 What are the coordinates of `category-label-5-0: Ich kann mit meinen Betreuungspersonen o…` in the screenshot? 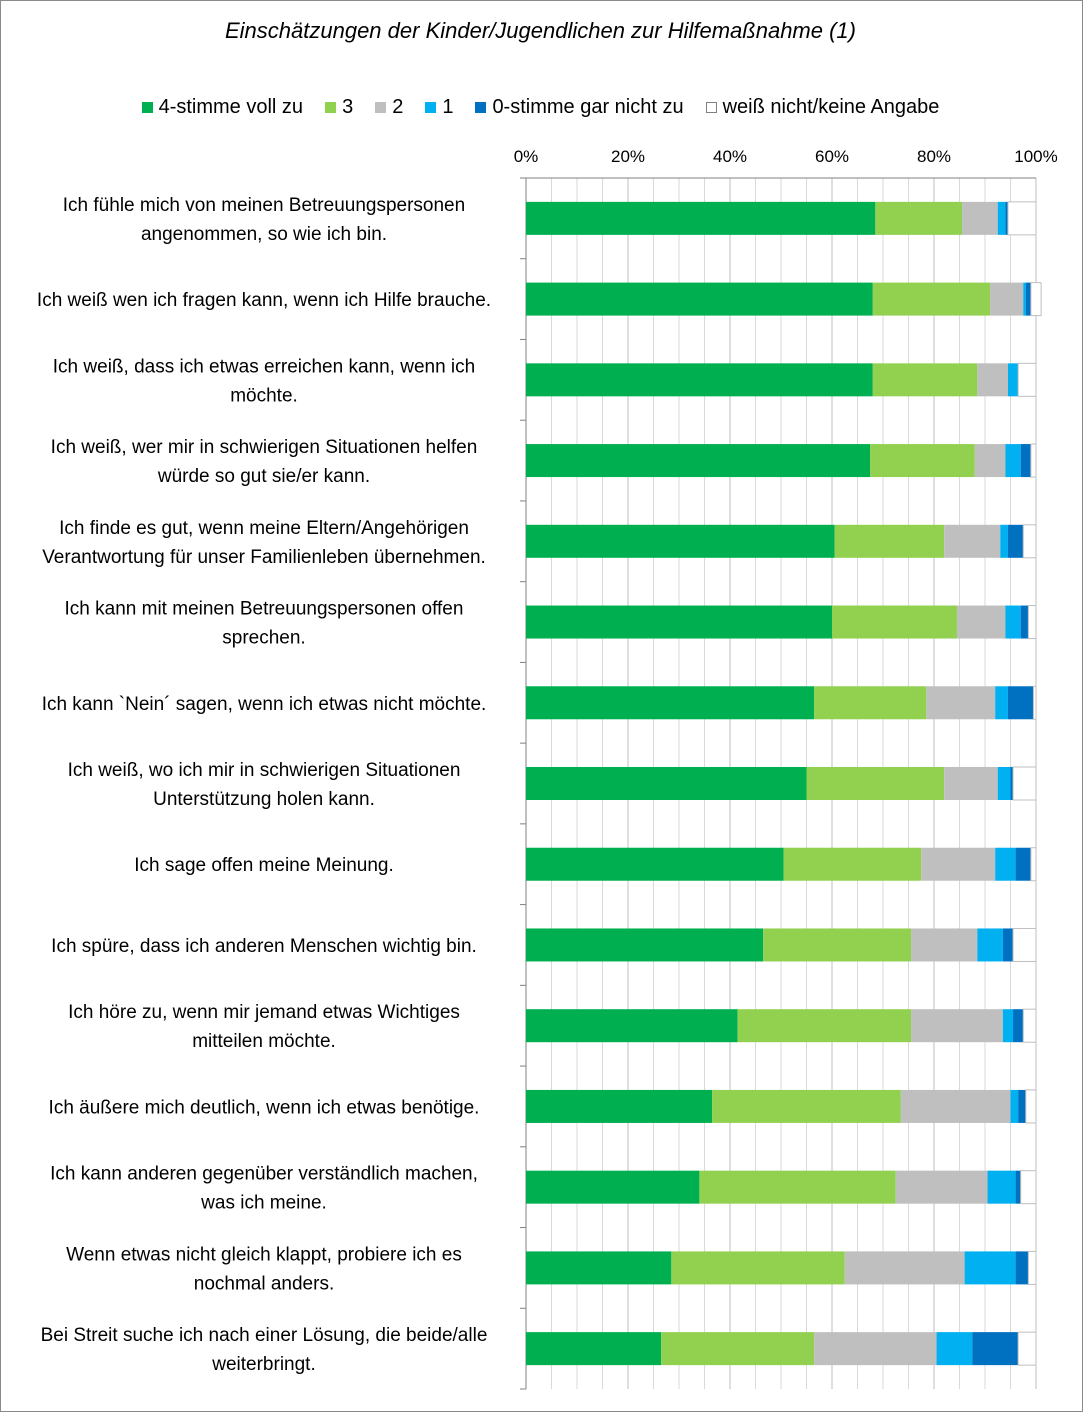 It's located at (264, 609).